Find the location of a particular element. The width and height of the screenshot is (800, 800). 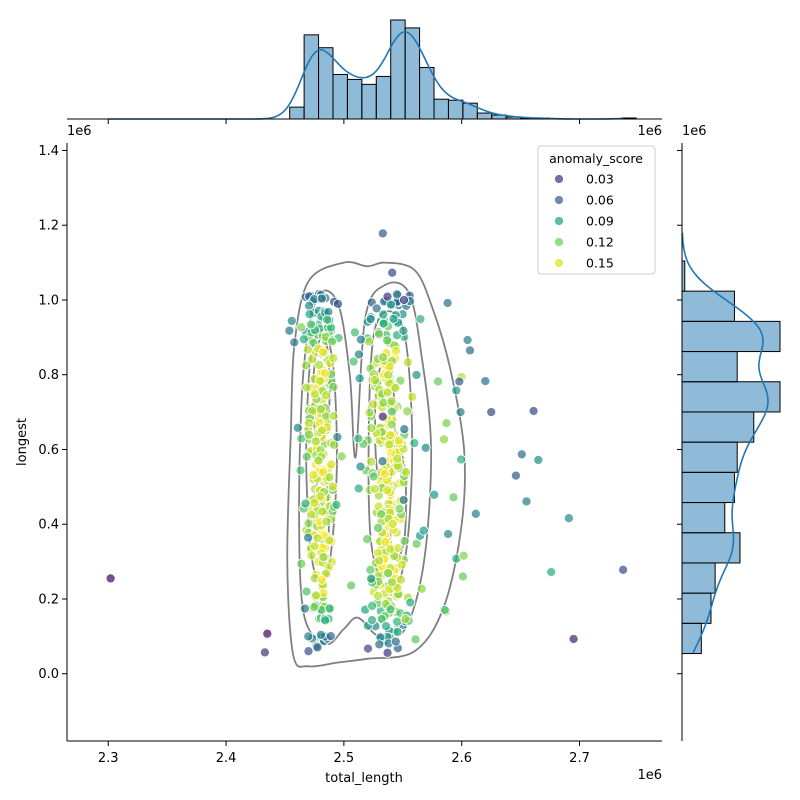

y-tick-label: 0.0 is located at coordinates (48, 674).